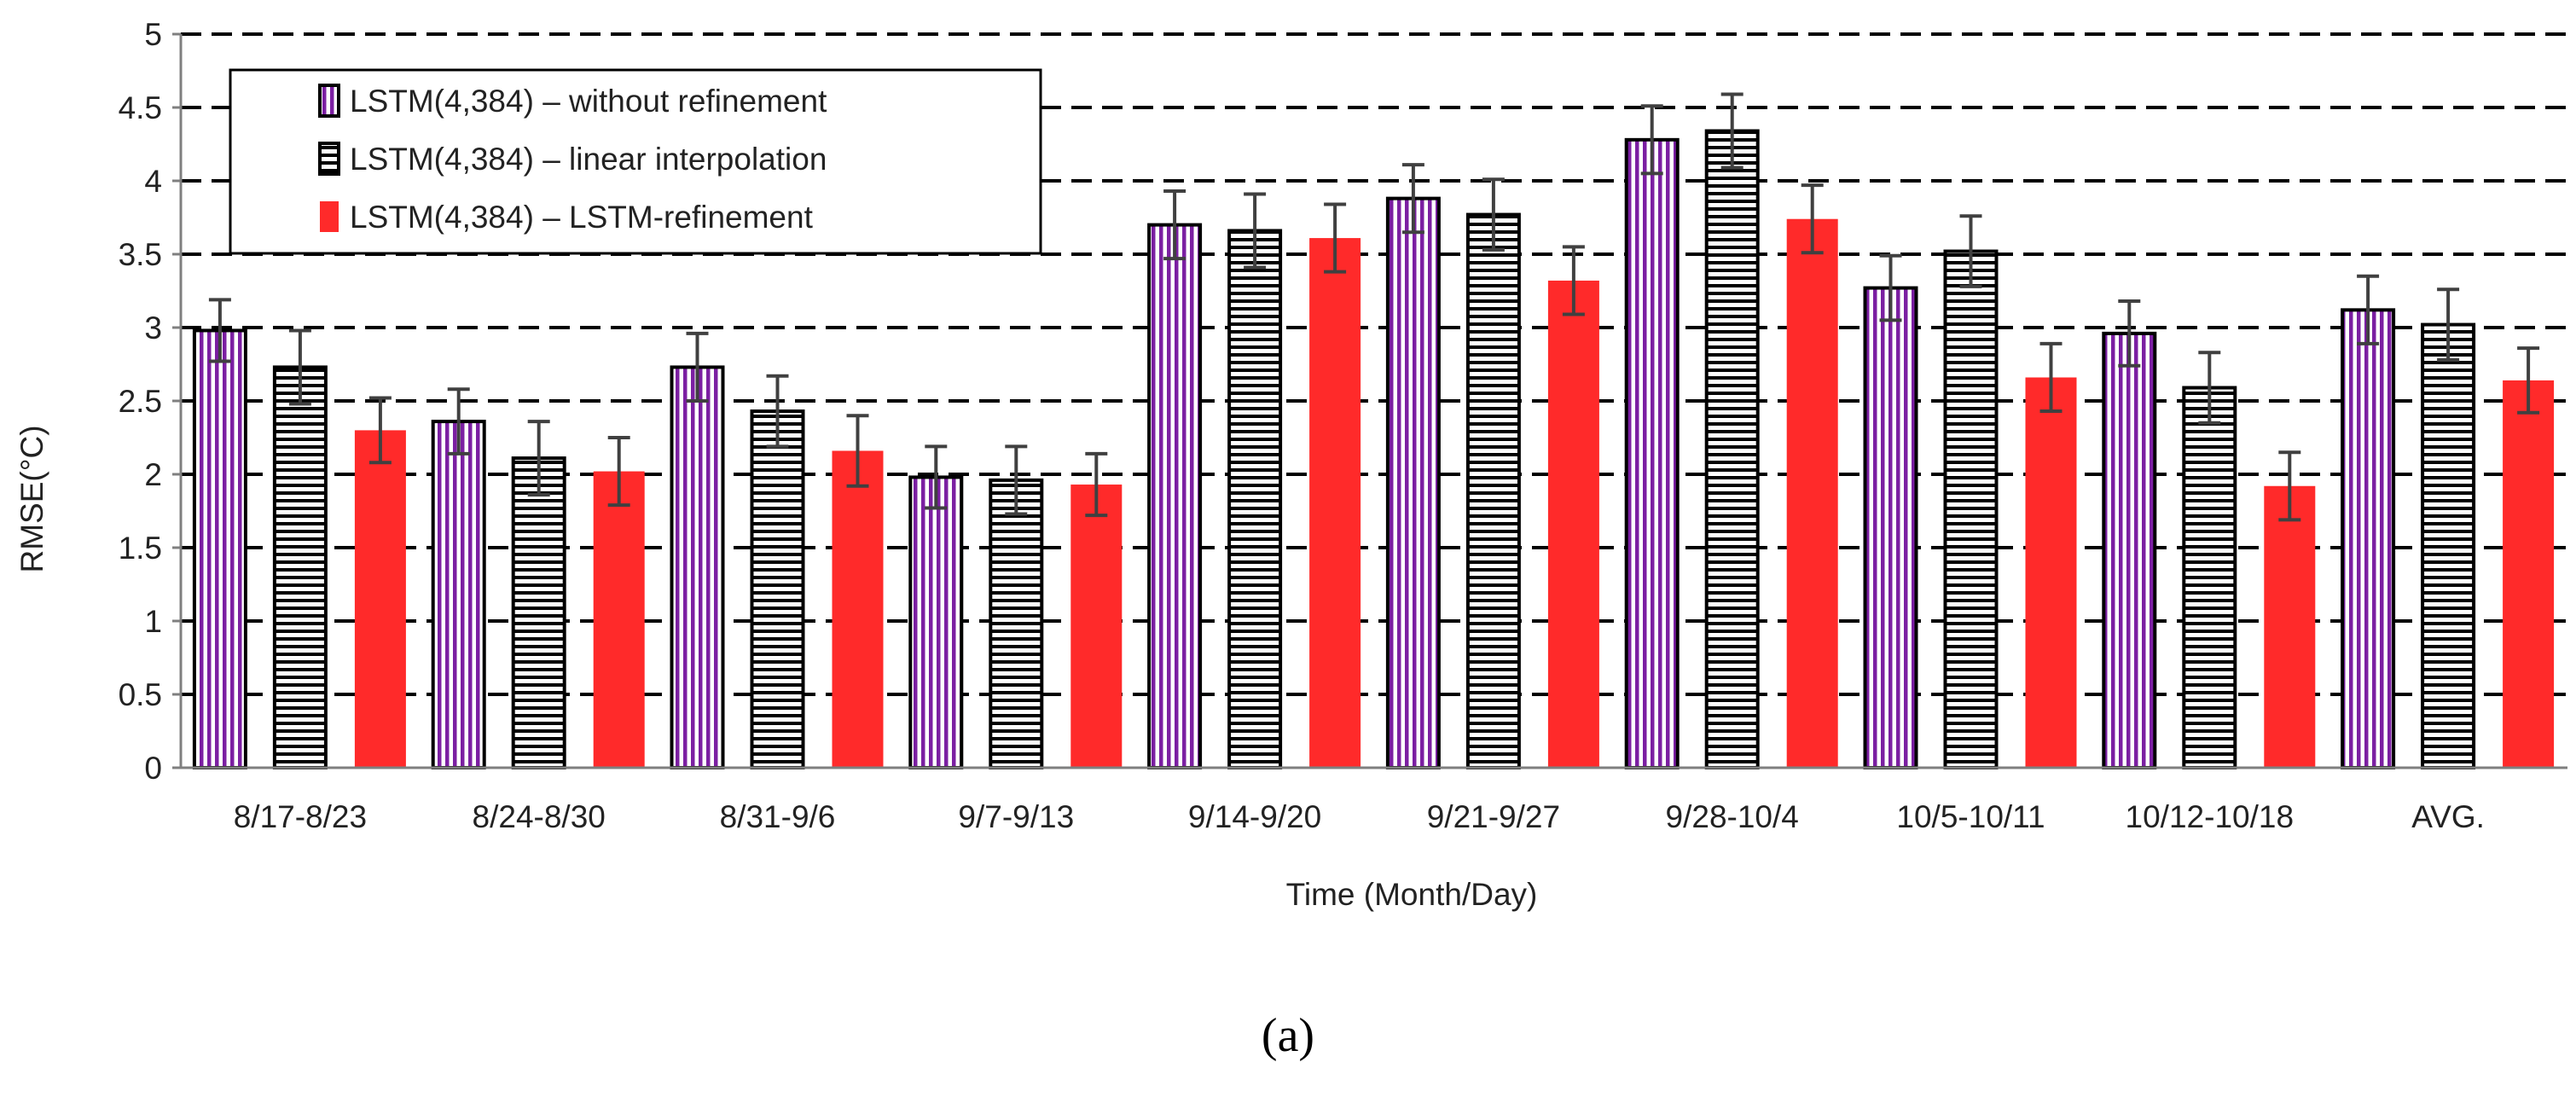  I want to click on legend-label: LSTM(4,384) – linear interpolation, so click(588, 159).